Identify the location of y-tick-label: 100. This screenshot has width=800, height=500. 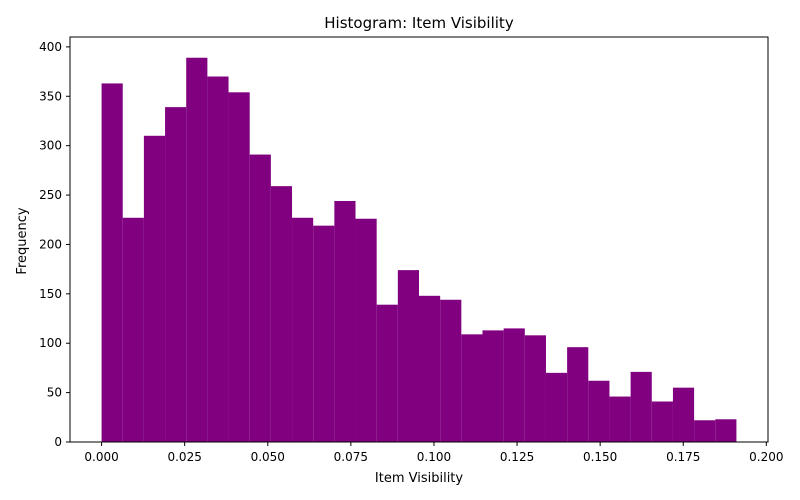
(50, 343).